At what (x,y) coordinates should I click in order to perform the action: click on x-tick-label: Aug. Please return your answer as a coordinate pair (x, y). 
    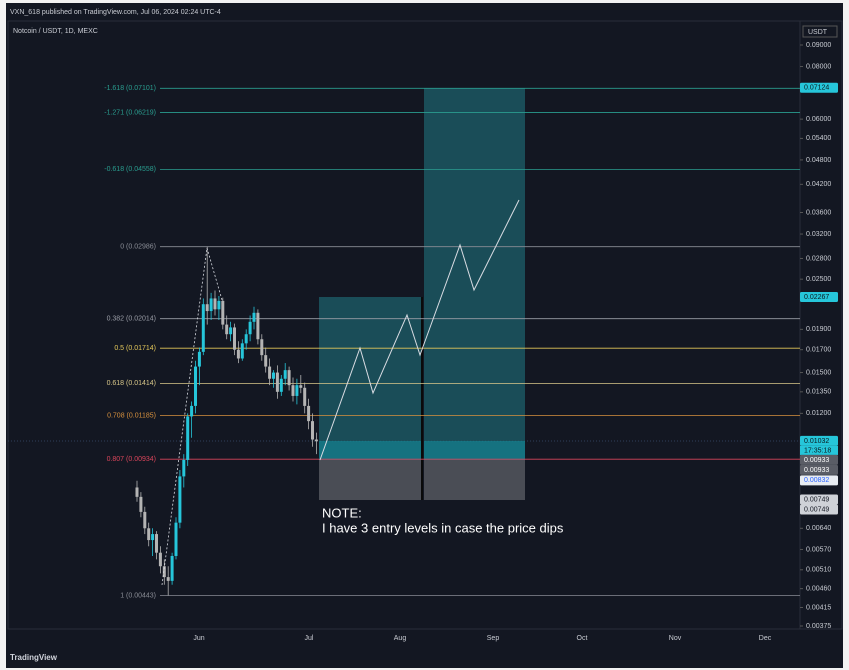
    Looking at the image, I should click on (400, 638).